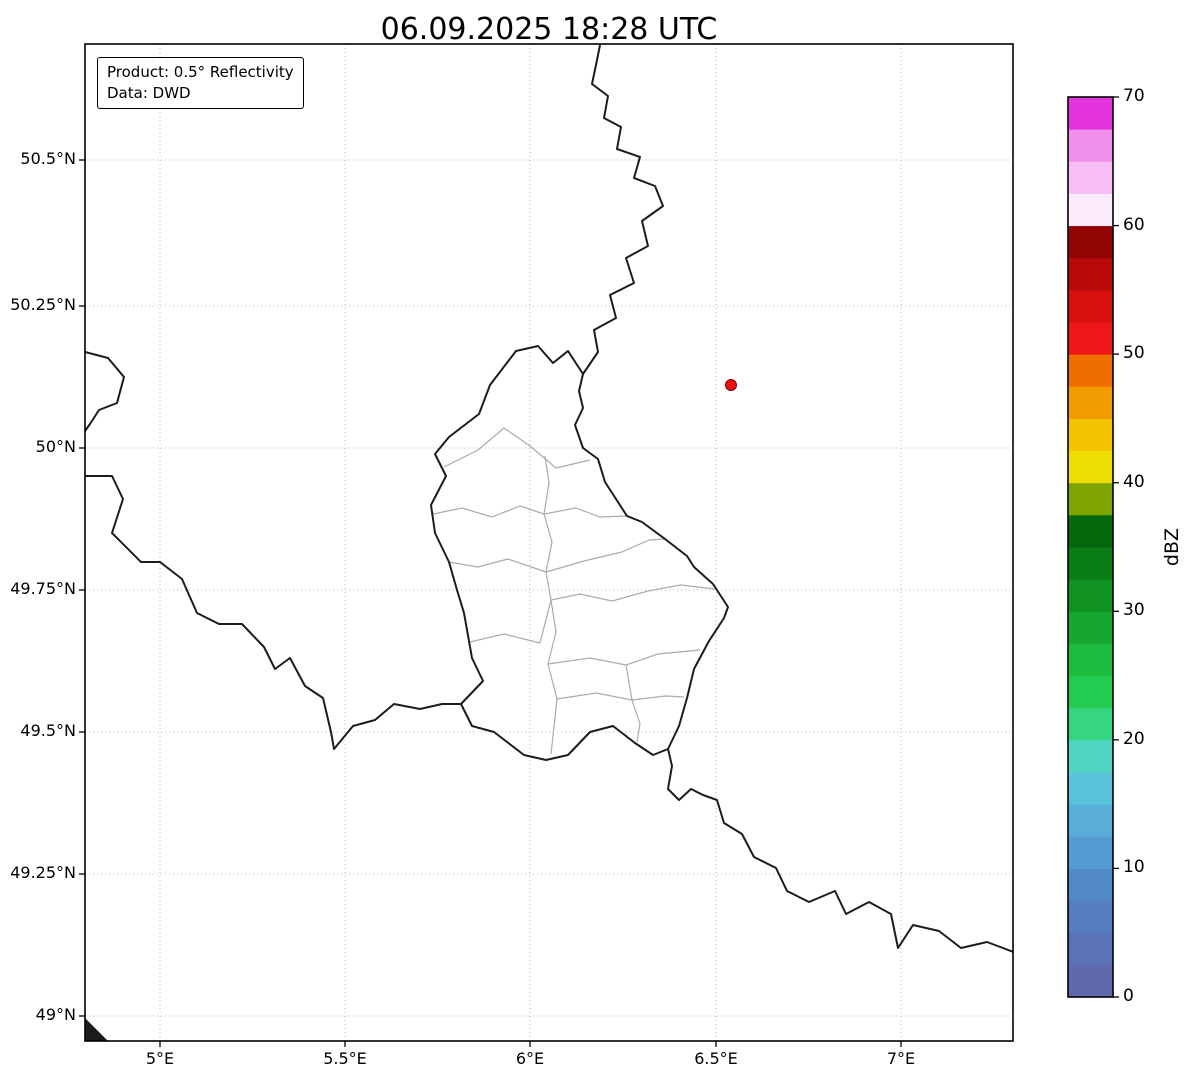 Image resolution: width=1202 pixels, height=1081 pixels. Describe the element at coordinates (55, 1014) in the screenshot. I see `y-tick-label: 49°N` at that location.